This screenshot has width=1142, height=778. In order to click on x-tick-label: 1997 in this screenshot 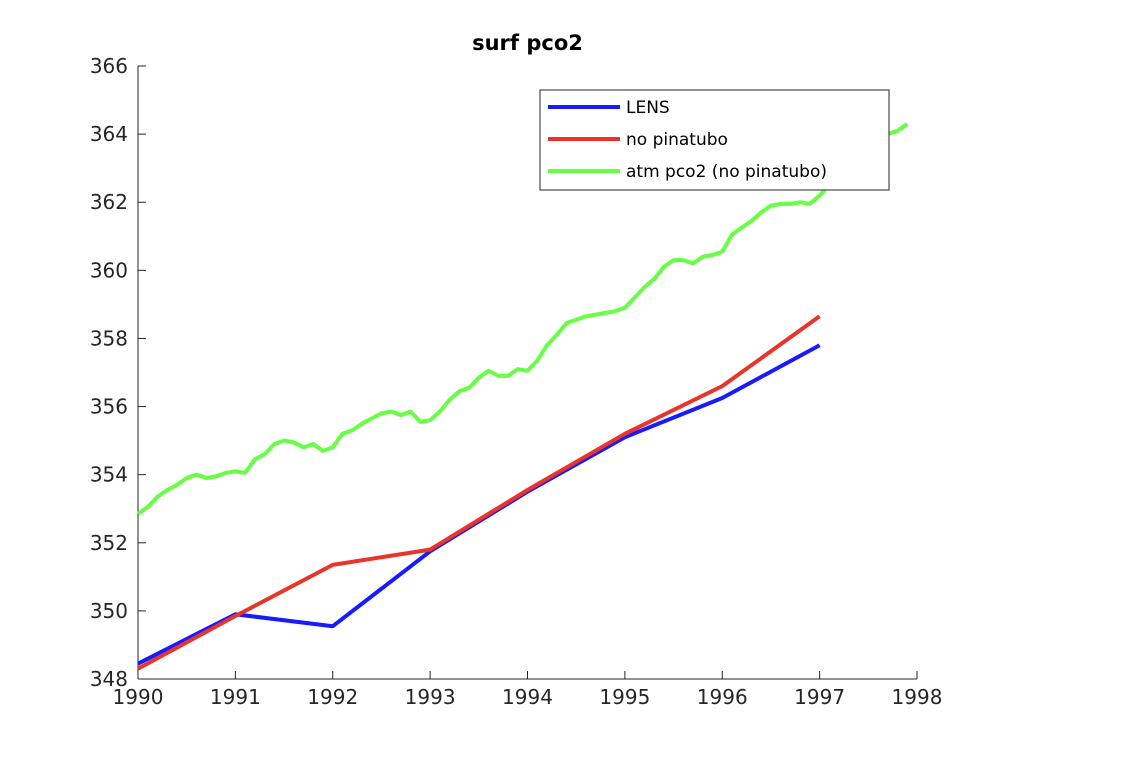, I will do `click(819, 697)`.